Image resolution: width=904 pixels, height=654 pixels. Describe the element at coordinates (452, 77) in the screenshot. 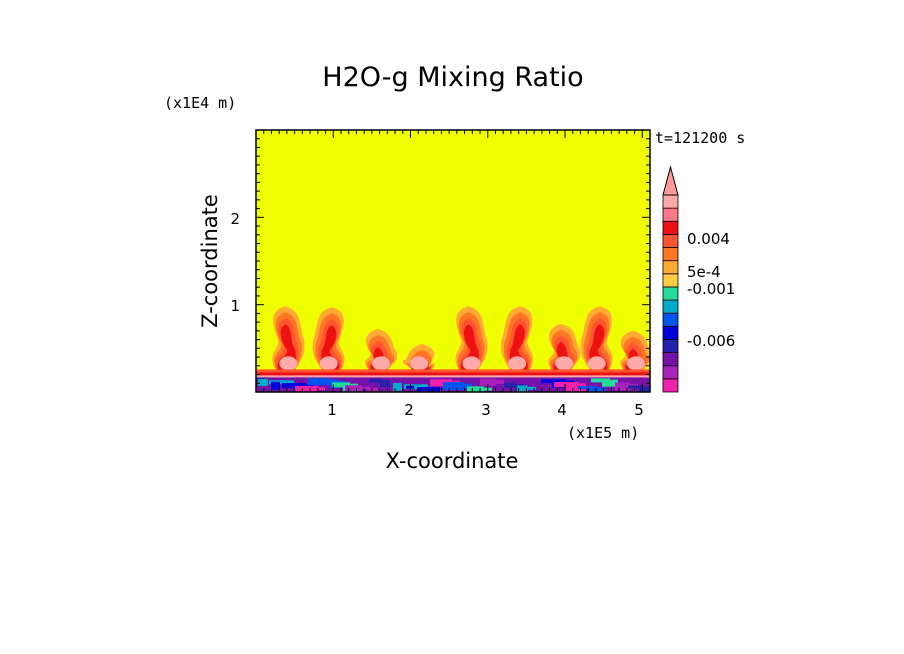

I see `chart-title: H2O-g Mixing Ratio` at that location.